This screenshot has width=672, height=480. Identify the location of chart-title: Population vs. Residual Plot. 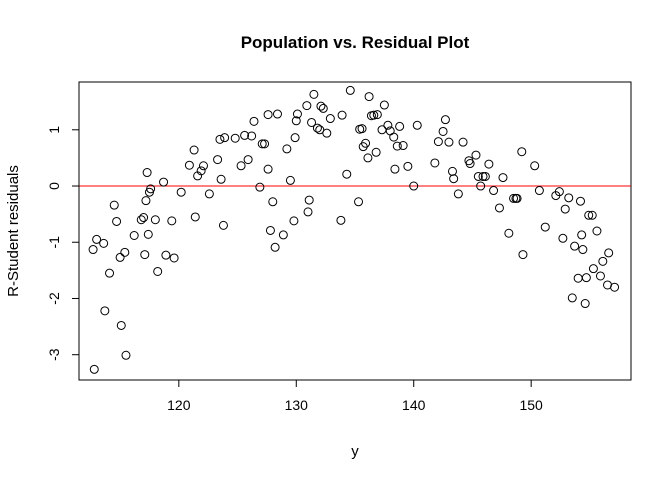
(355, 42).